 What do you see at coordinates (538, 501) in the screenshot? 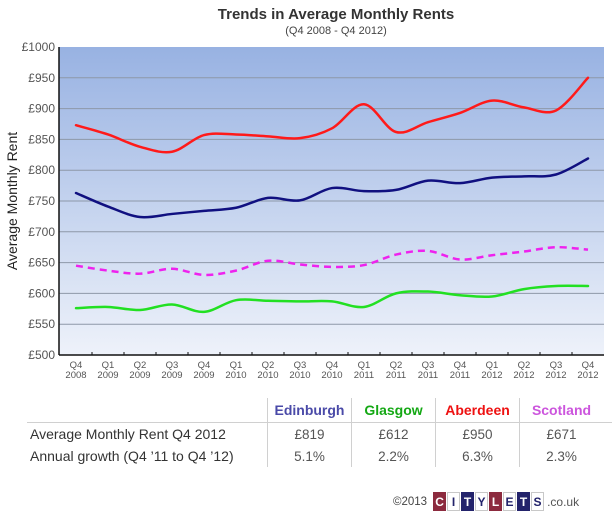
I see `logo-letter: S` at bounding box center [538, 501].